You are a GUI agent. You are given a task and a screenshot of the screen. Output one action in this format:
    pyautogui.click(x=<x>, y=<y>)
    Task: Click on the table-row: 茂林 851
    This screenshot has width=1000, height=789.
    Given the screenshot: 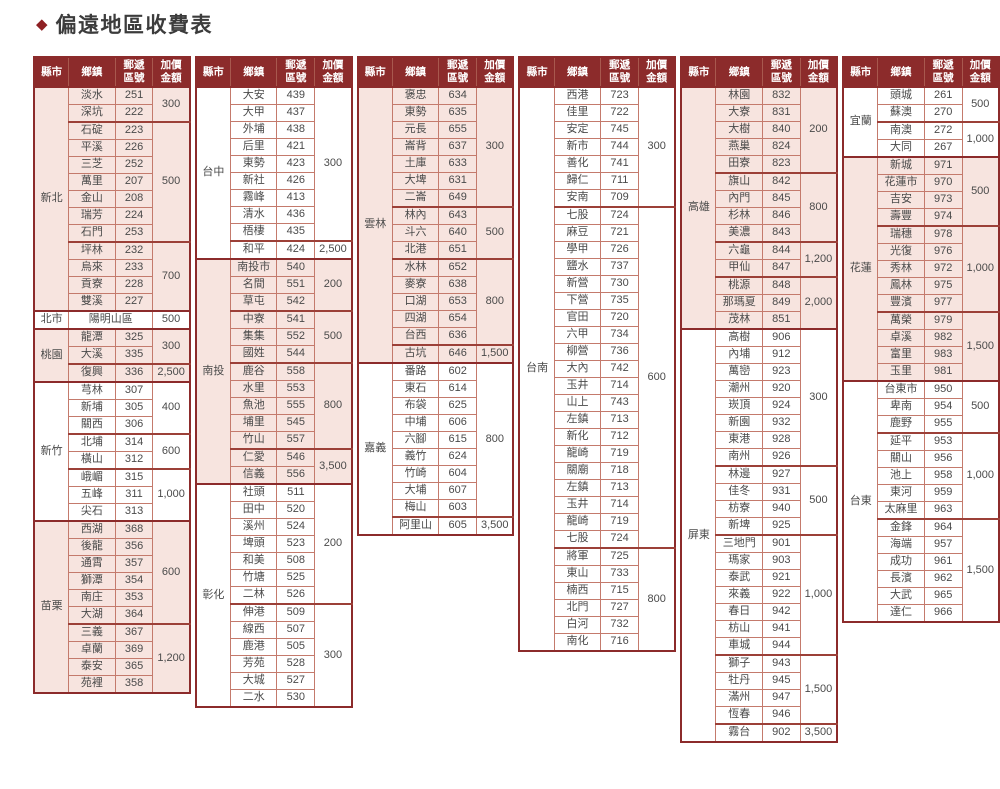 What is the action you would take?
    pyautogui.click(x=759, y=320)
    